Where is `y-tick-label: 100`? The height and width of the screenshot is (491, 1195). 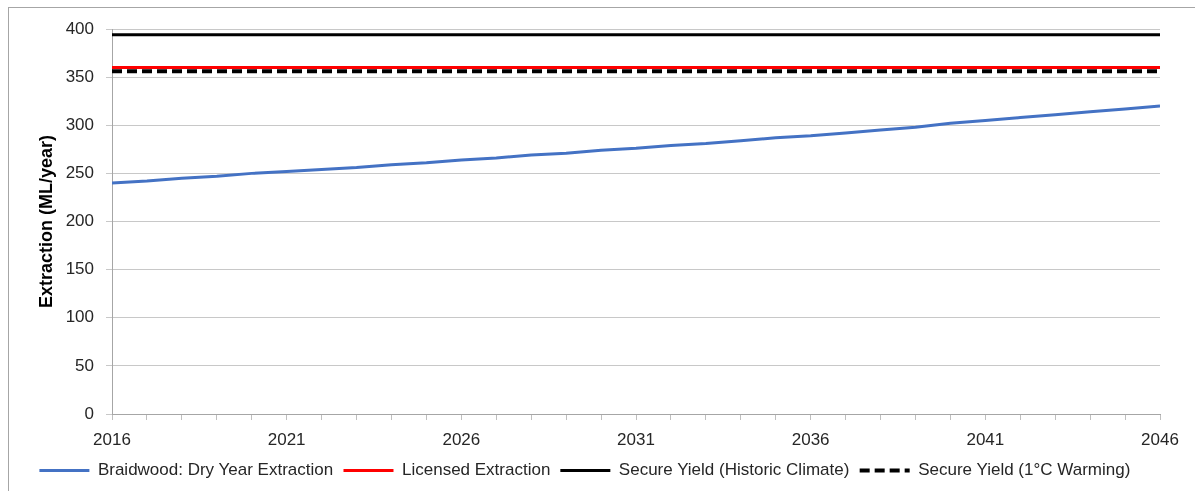
y-tick-label: 100 is located at coordinates (79, 317).